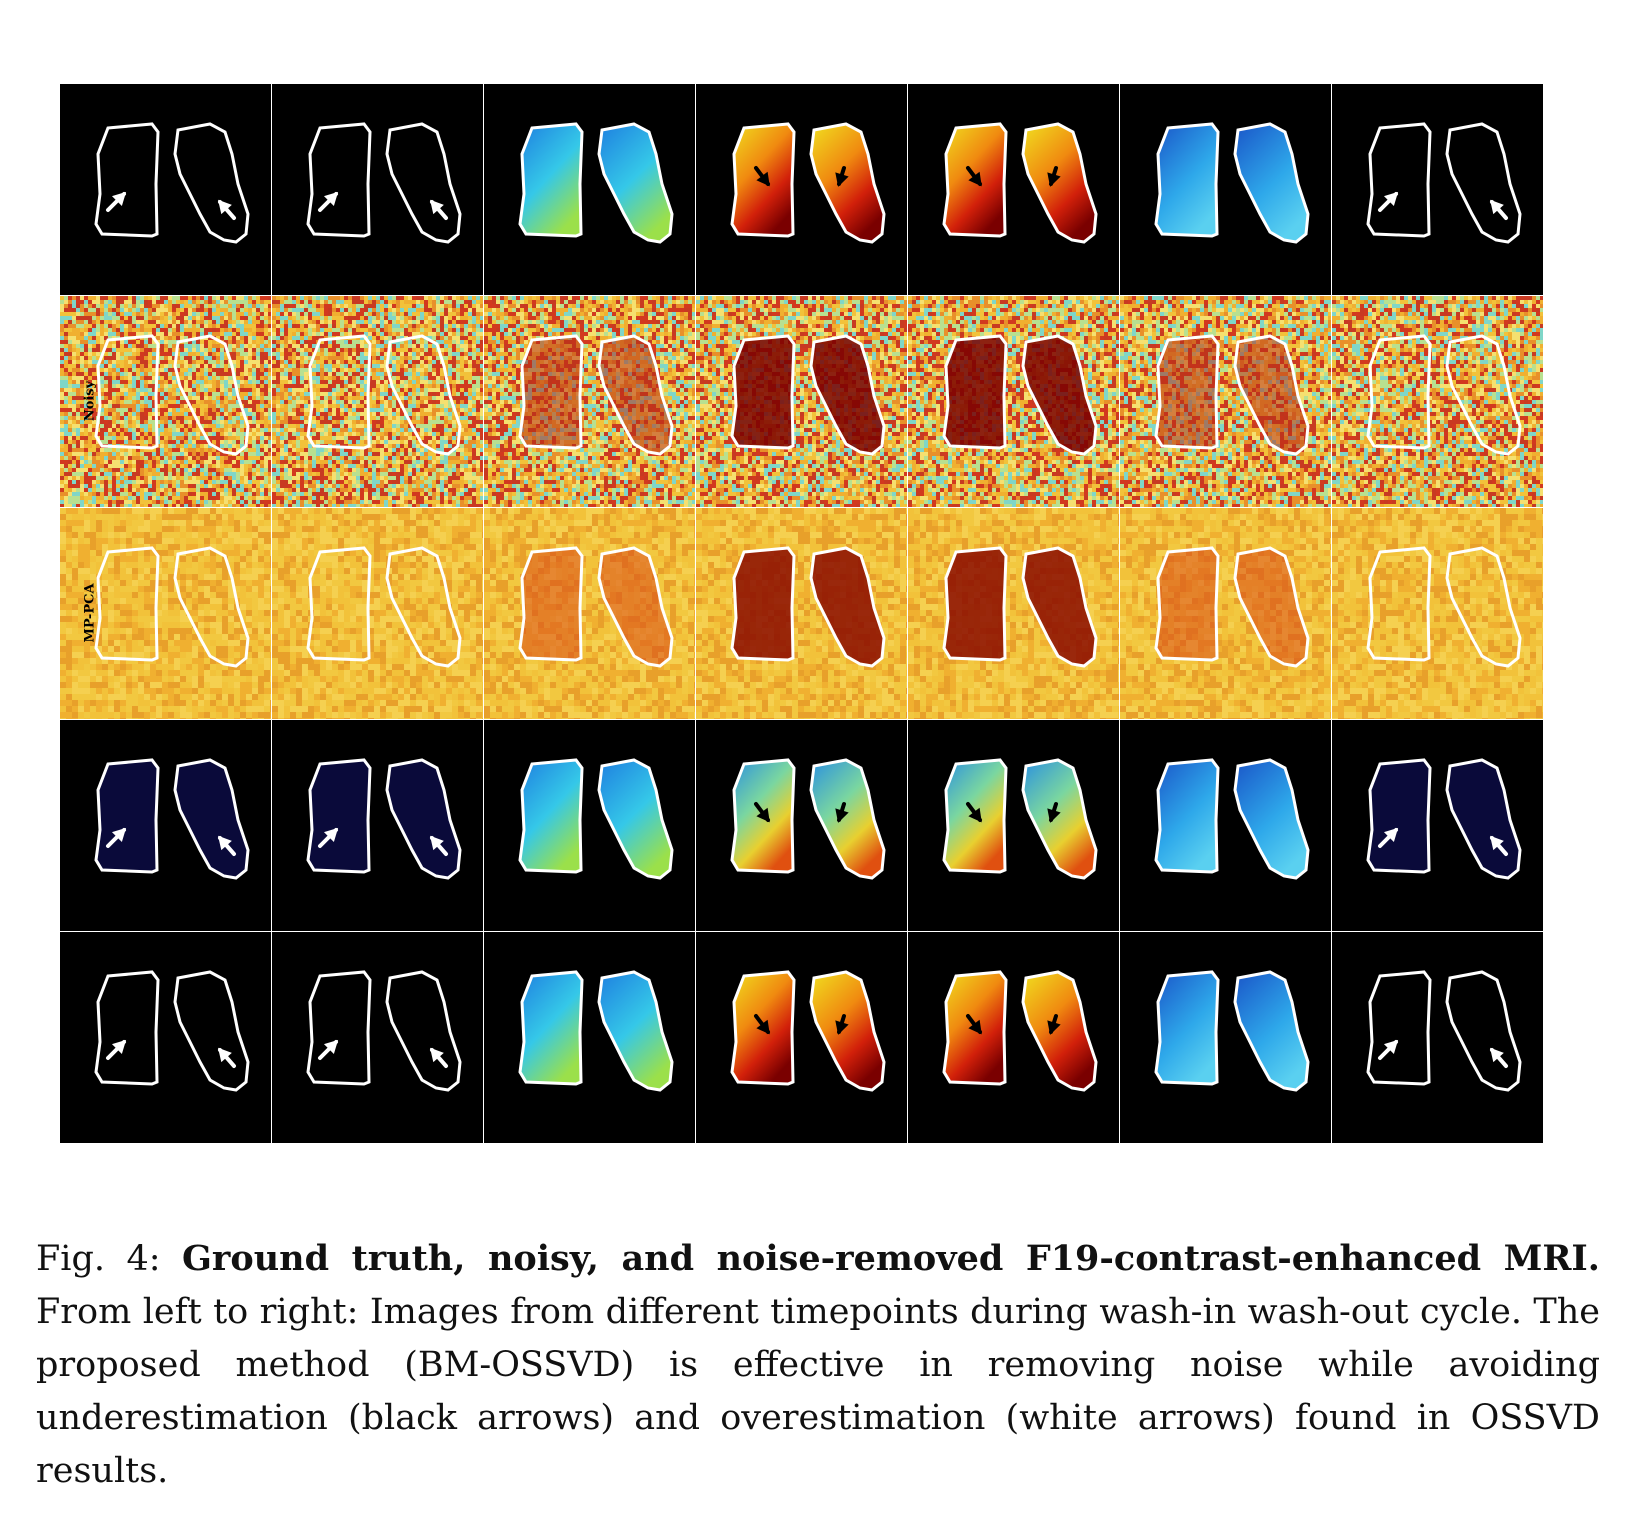 The height and width of the screenshot is (1514, 1632). What do you see at coordinates (377, 613) in the screenshot?
I see `mri-panel-r3-c2` at bounding box center [377, 613].